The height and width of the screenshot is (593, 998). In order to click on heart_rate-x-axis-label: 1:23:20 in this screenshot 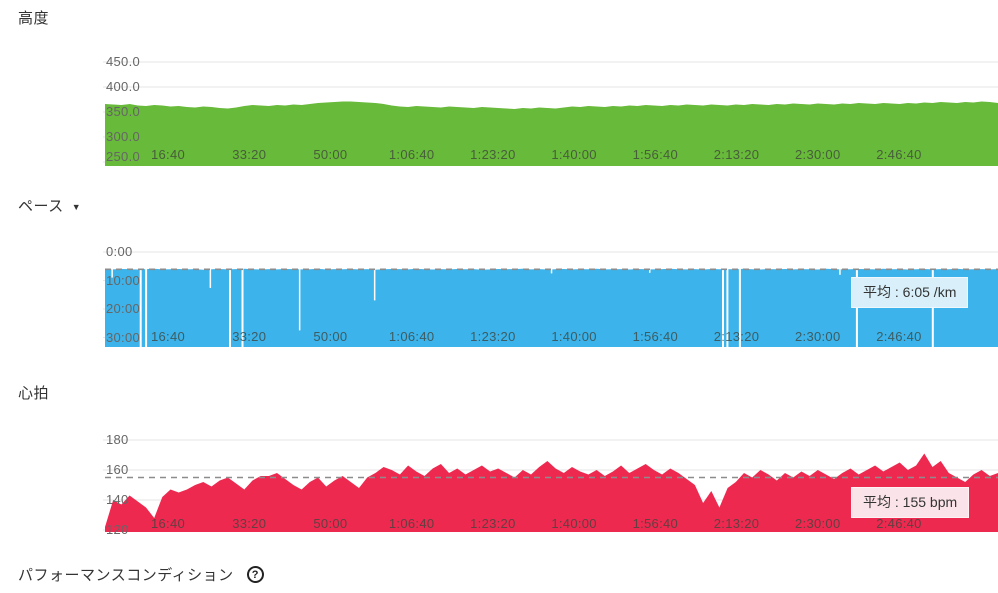, I will do `click(493, 523)`.